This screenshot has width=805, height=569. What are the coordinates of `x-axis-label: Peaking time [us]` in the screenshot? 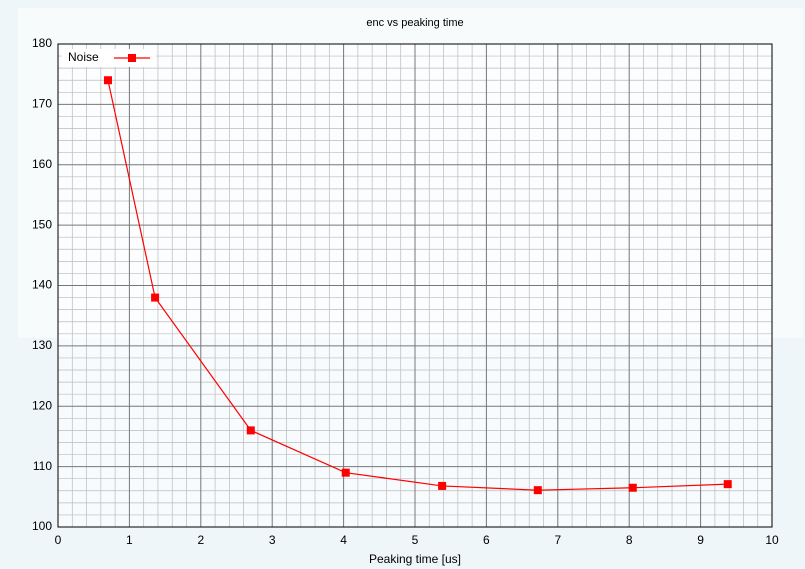 It's located at (415, 559).